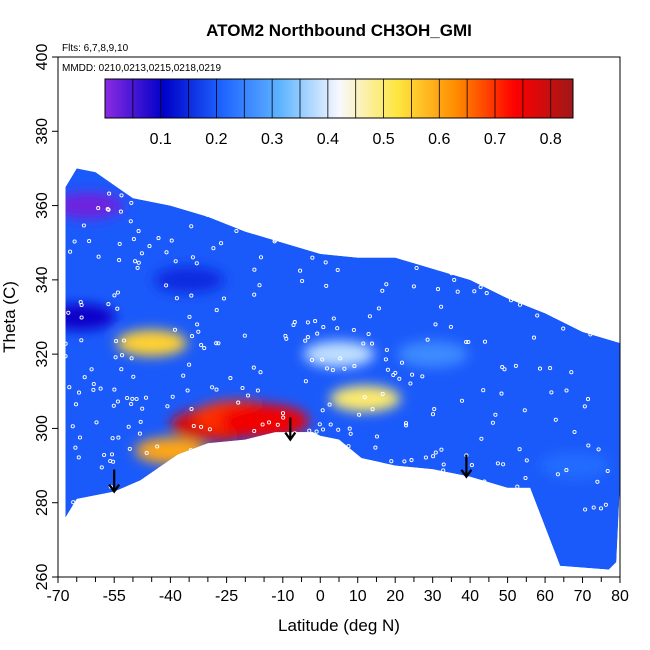  What do you see at coordinates (470, 596) in the screenshot?
I see `x-tick-label: 40` at bounding box center [470, 596].